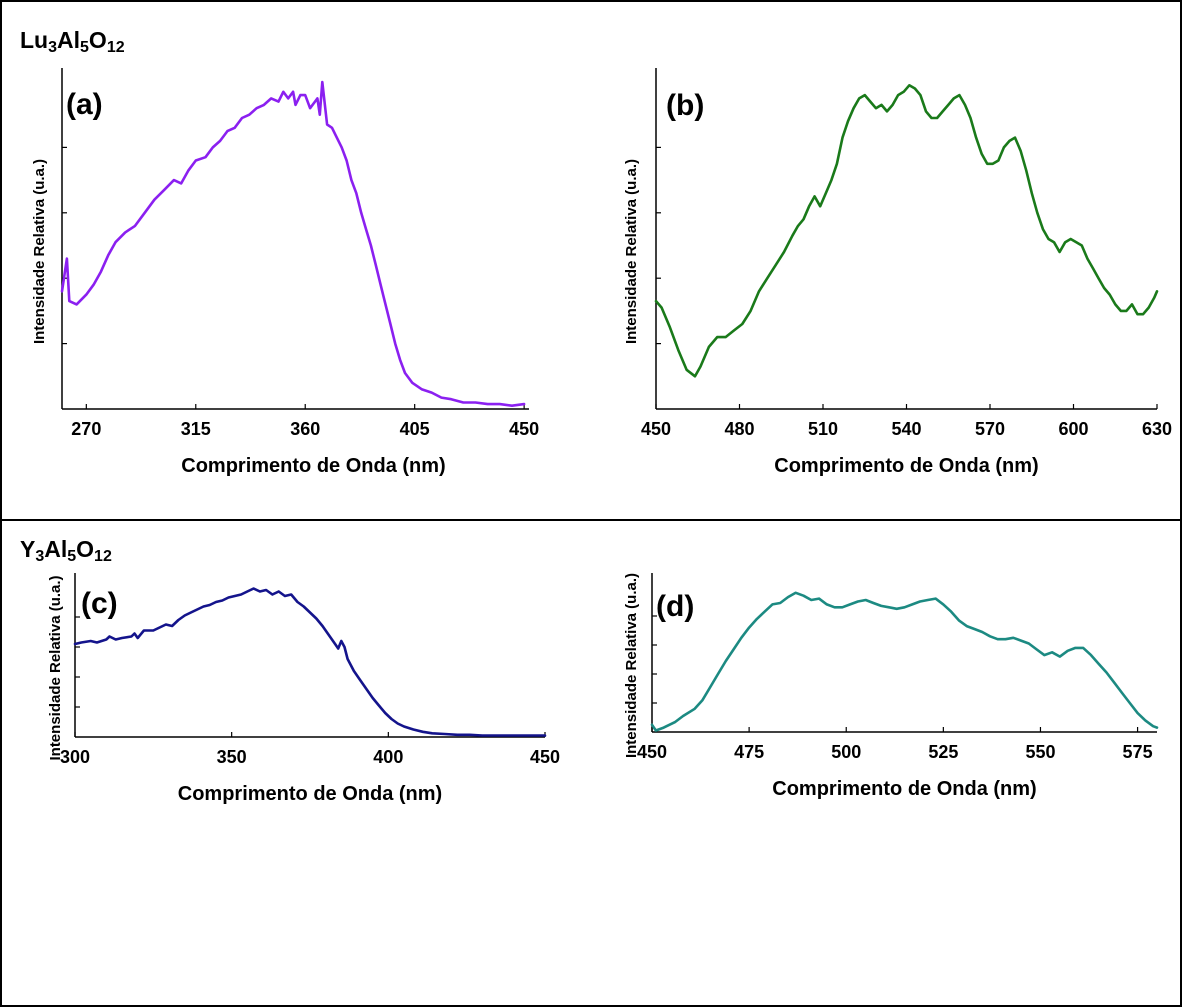 Image resolution: width=1182 pixels, height=1007 pixels. I want to click on x-tick-label: 300, so click(75, 757).